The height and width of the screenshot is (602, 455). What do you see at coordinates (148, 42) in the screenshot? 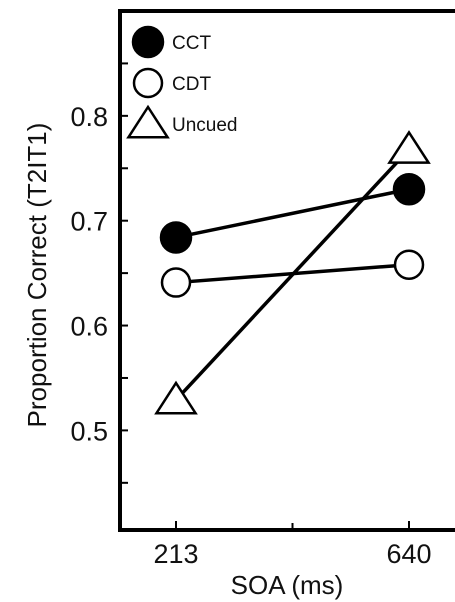
I see `legend-marker-cct` at bounding box center [148, 42].